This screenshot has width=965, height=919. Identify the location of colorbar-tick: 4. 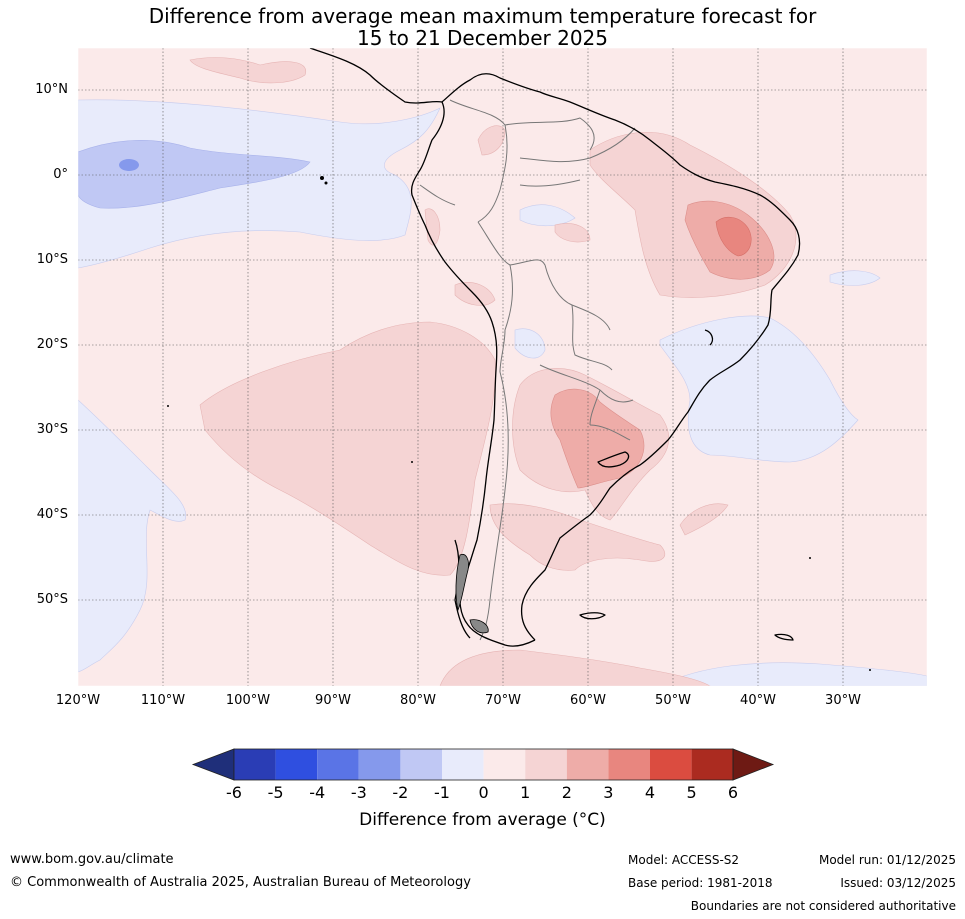
(650, 792).